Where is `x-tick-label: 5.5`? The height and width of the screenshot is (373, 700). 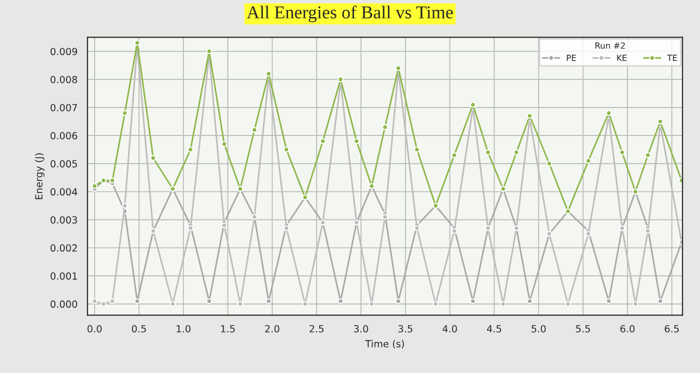 x-tick-label: 5.5 is located at coordinates (583, 328).